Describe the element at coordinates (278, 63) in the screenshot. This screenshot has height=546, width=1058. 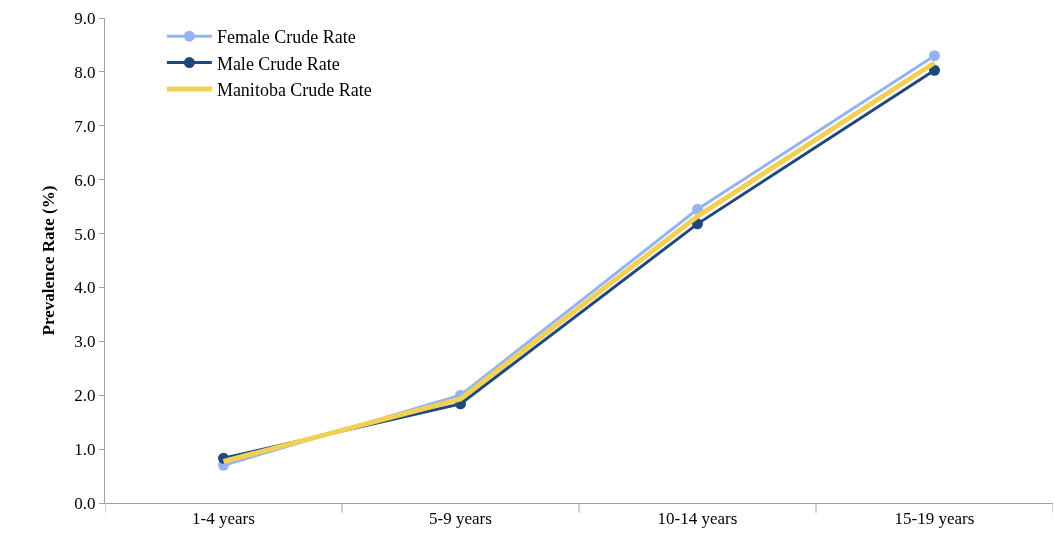
I see `legend-label: Male Crude Rate` at that location.